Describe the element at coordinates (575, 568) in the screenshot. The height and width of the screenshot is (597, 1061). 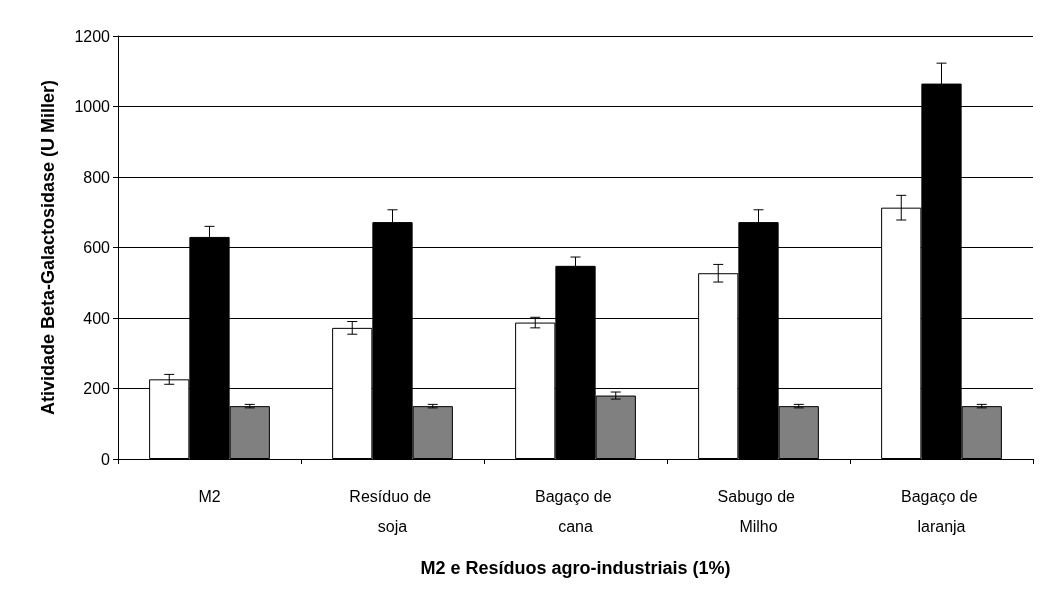
I see `x-axis-title: M2 e Resíduos agro-industriais (1%)` at that location.